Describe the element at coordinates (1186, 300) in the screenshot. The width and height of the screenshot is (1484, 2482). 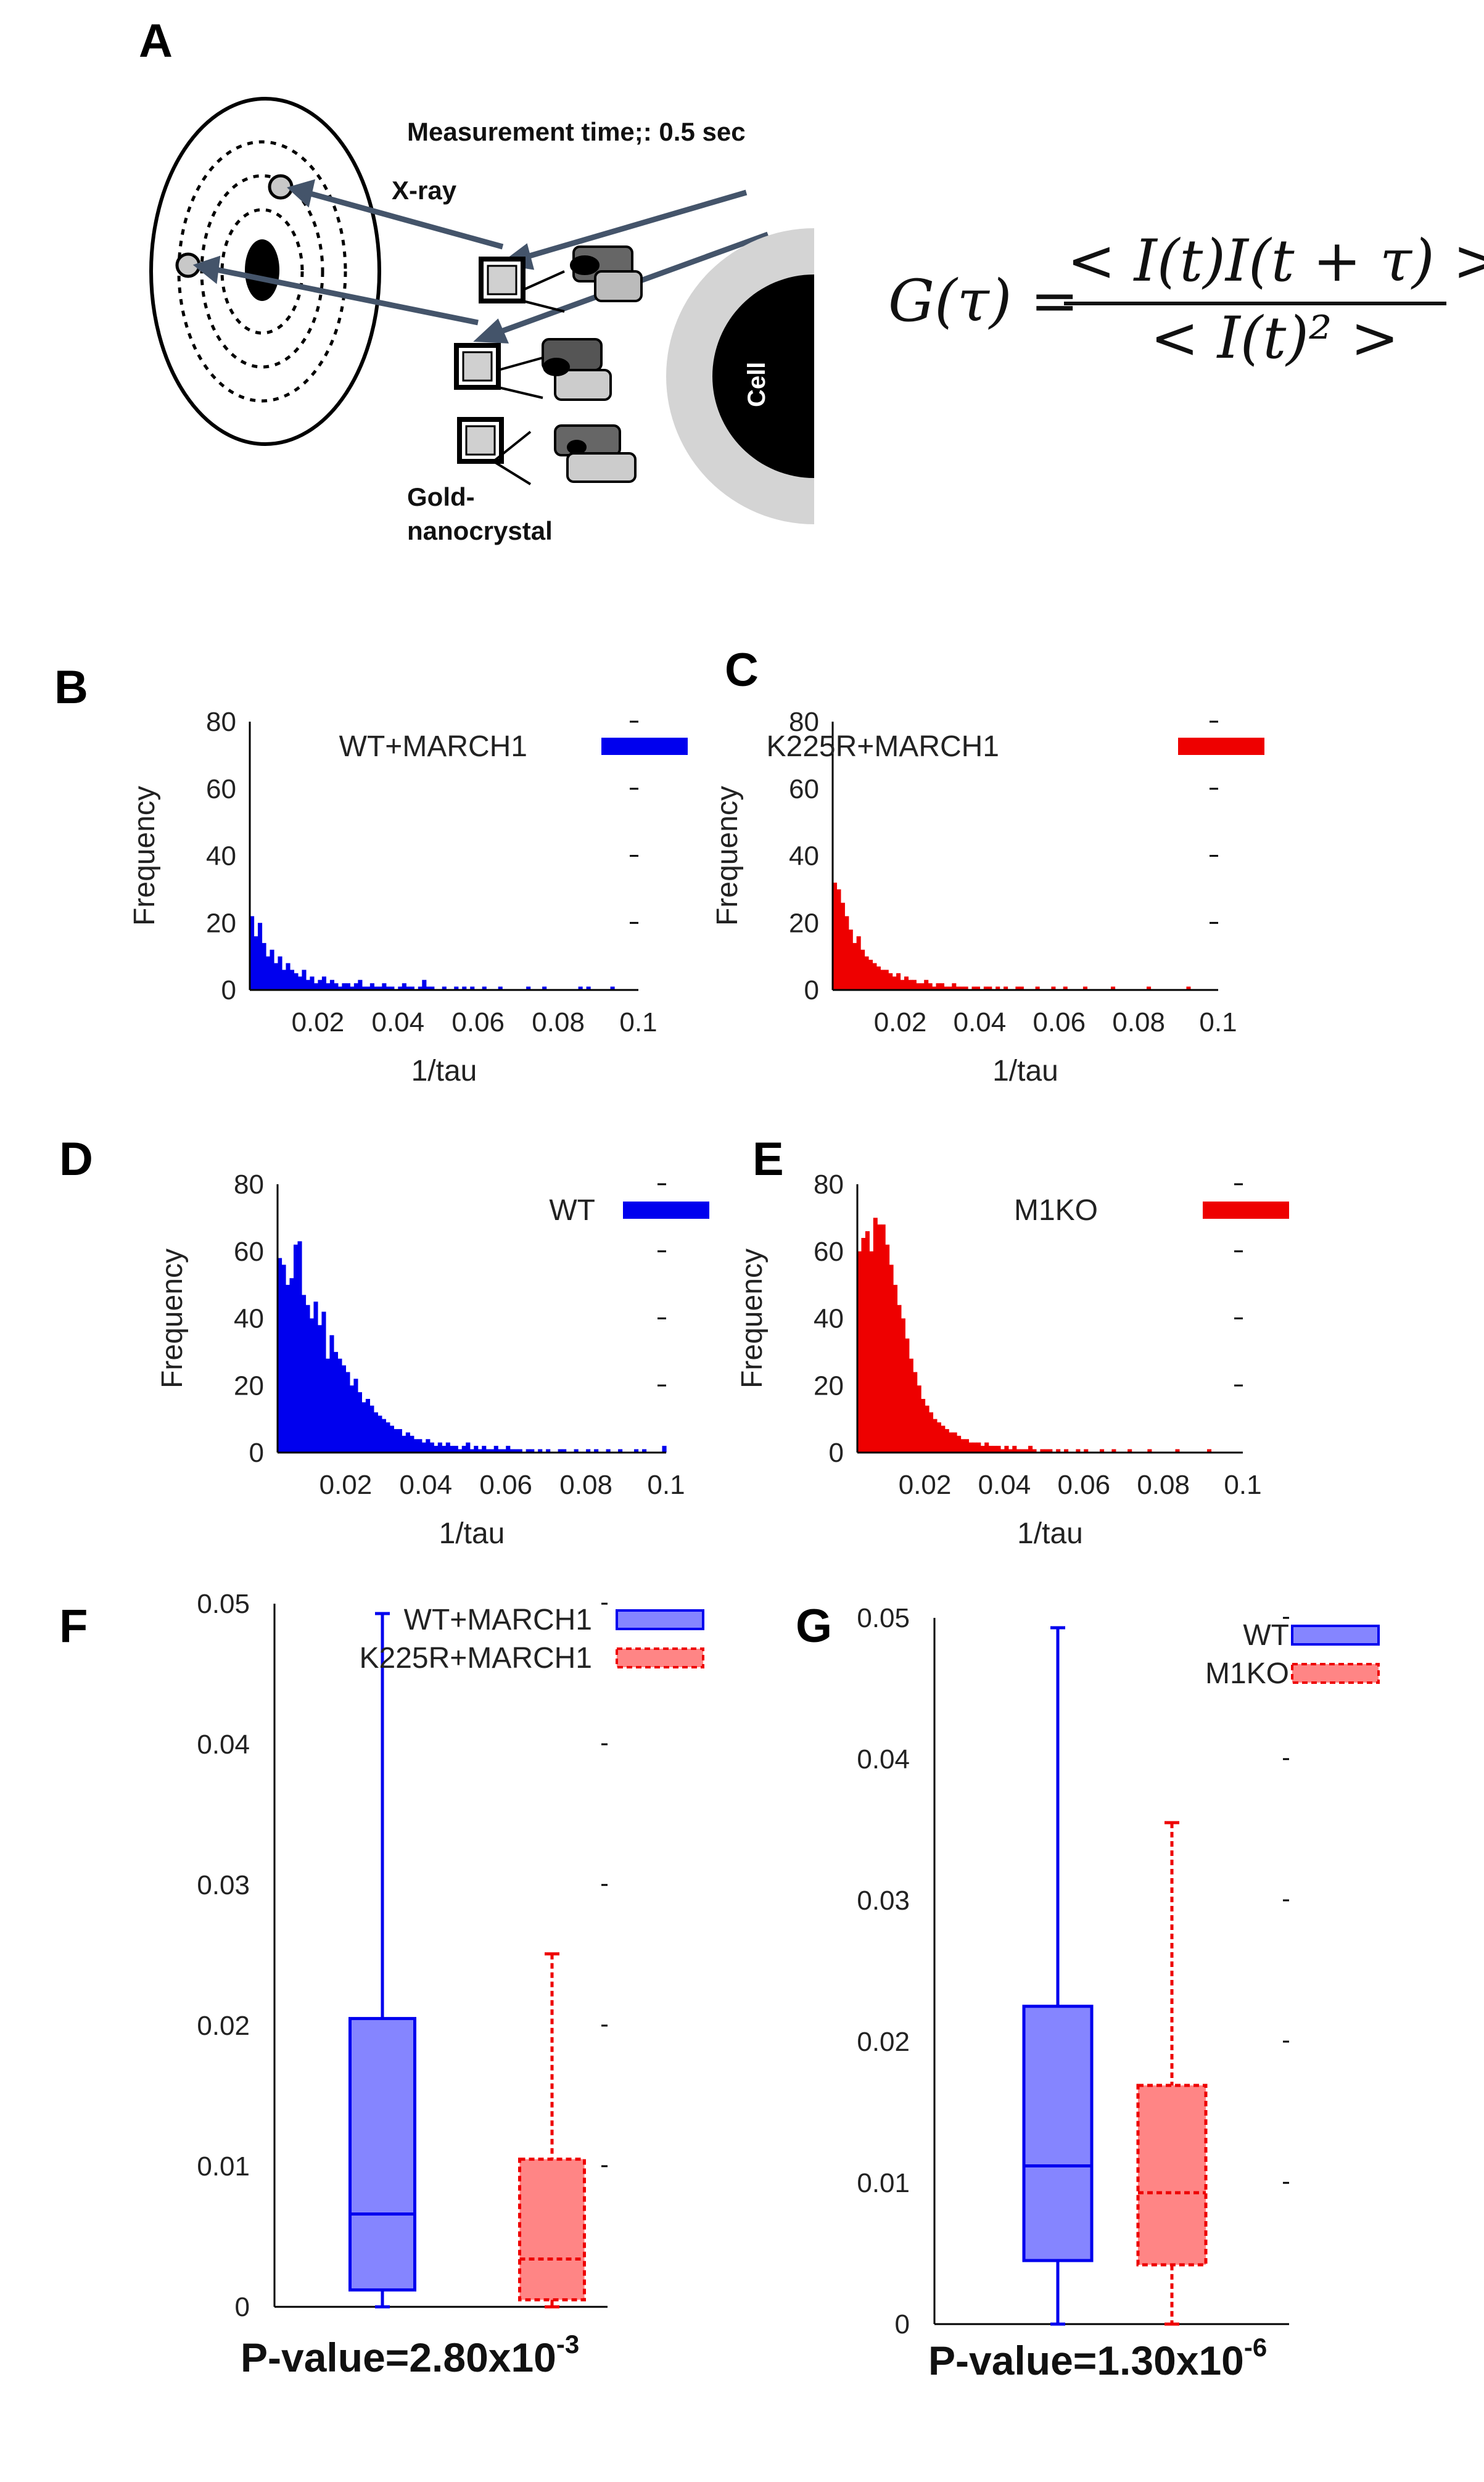
I see `correlation-equation: G(τ) = < I(t)I(t + τ) > < I(t)² >` at that location.